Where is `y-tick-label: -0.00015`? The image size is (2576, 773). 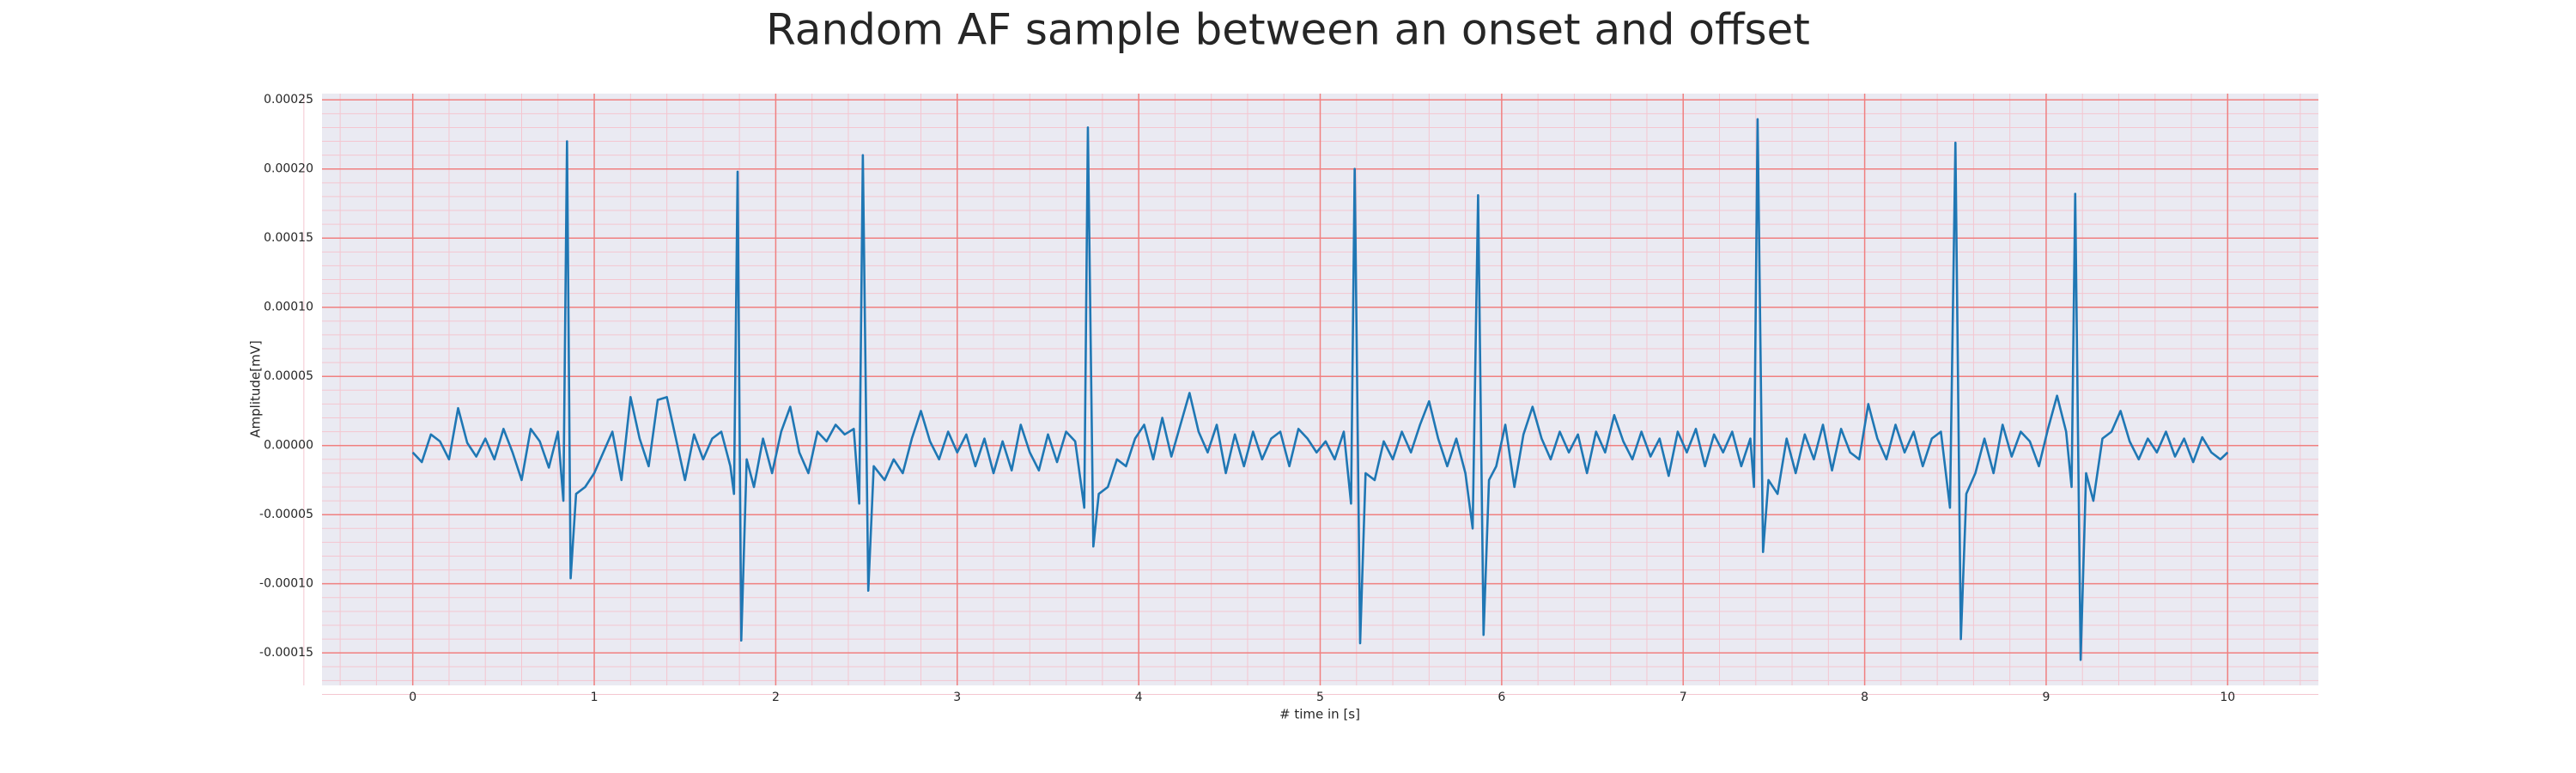 y-tick-label: -0.00015 is located at coordinates (286, 653).